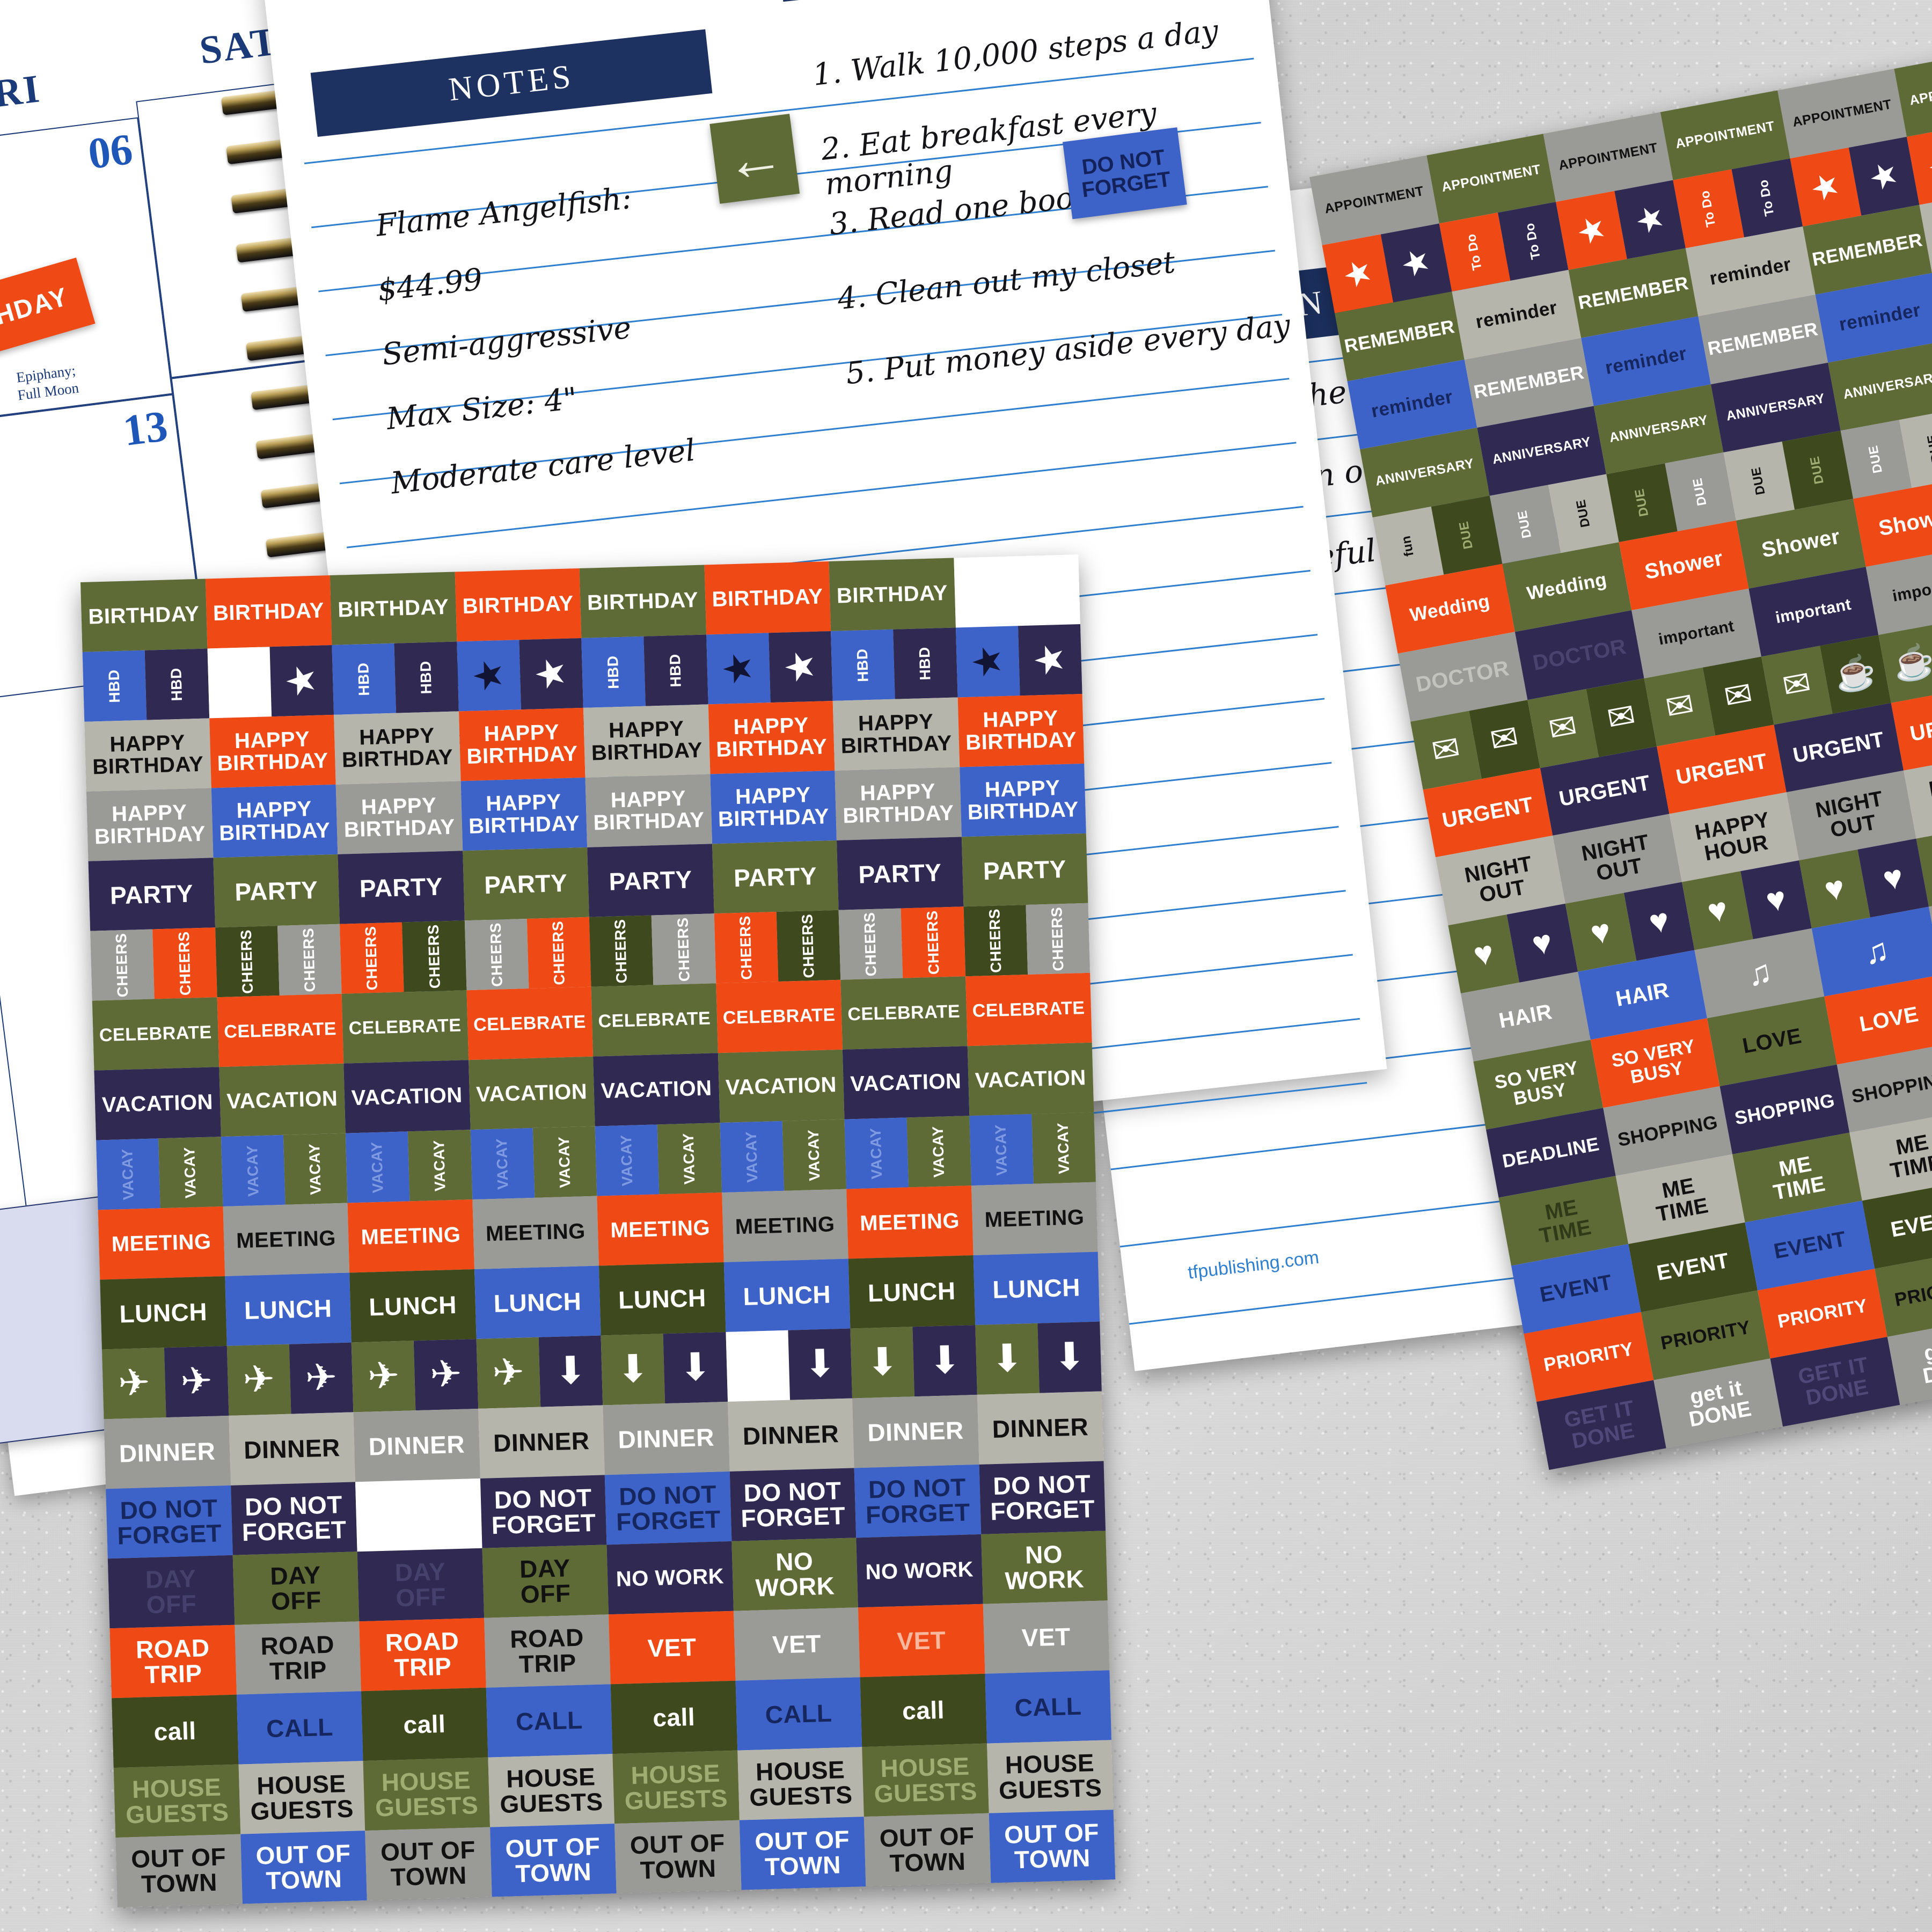  Describe the element at coordinates (1125, 173) in the screenshot. I see `sticker-do-not-forget-loose: DO NOT FORGET` at that location.